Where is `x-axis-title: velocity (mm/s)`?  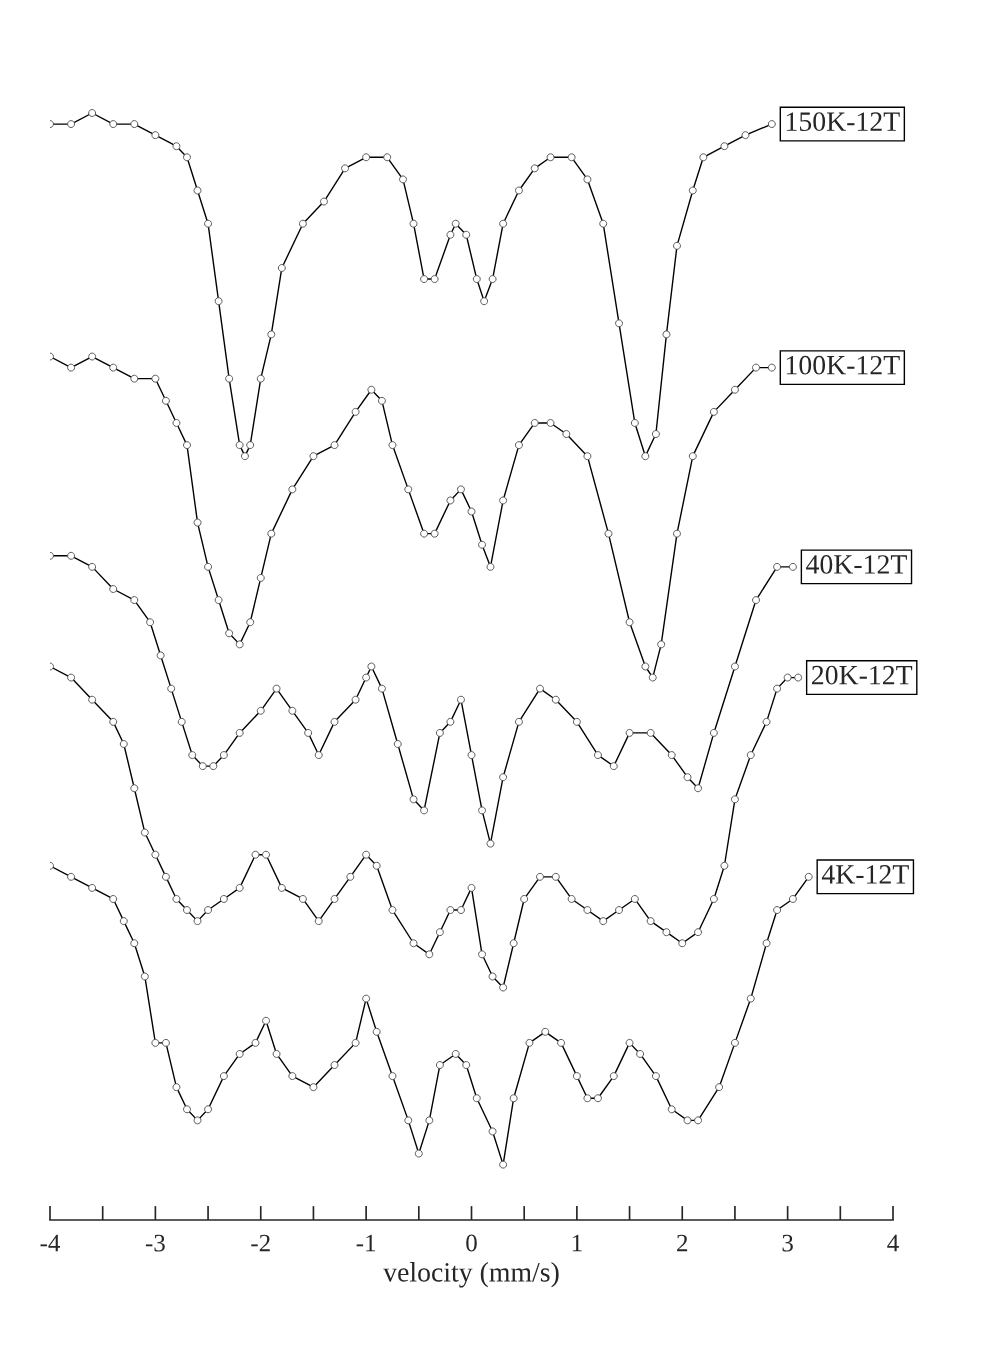
x-axis-title: velocity (mm/s) is located at coordinates (471, 1275).